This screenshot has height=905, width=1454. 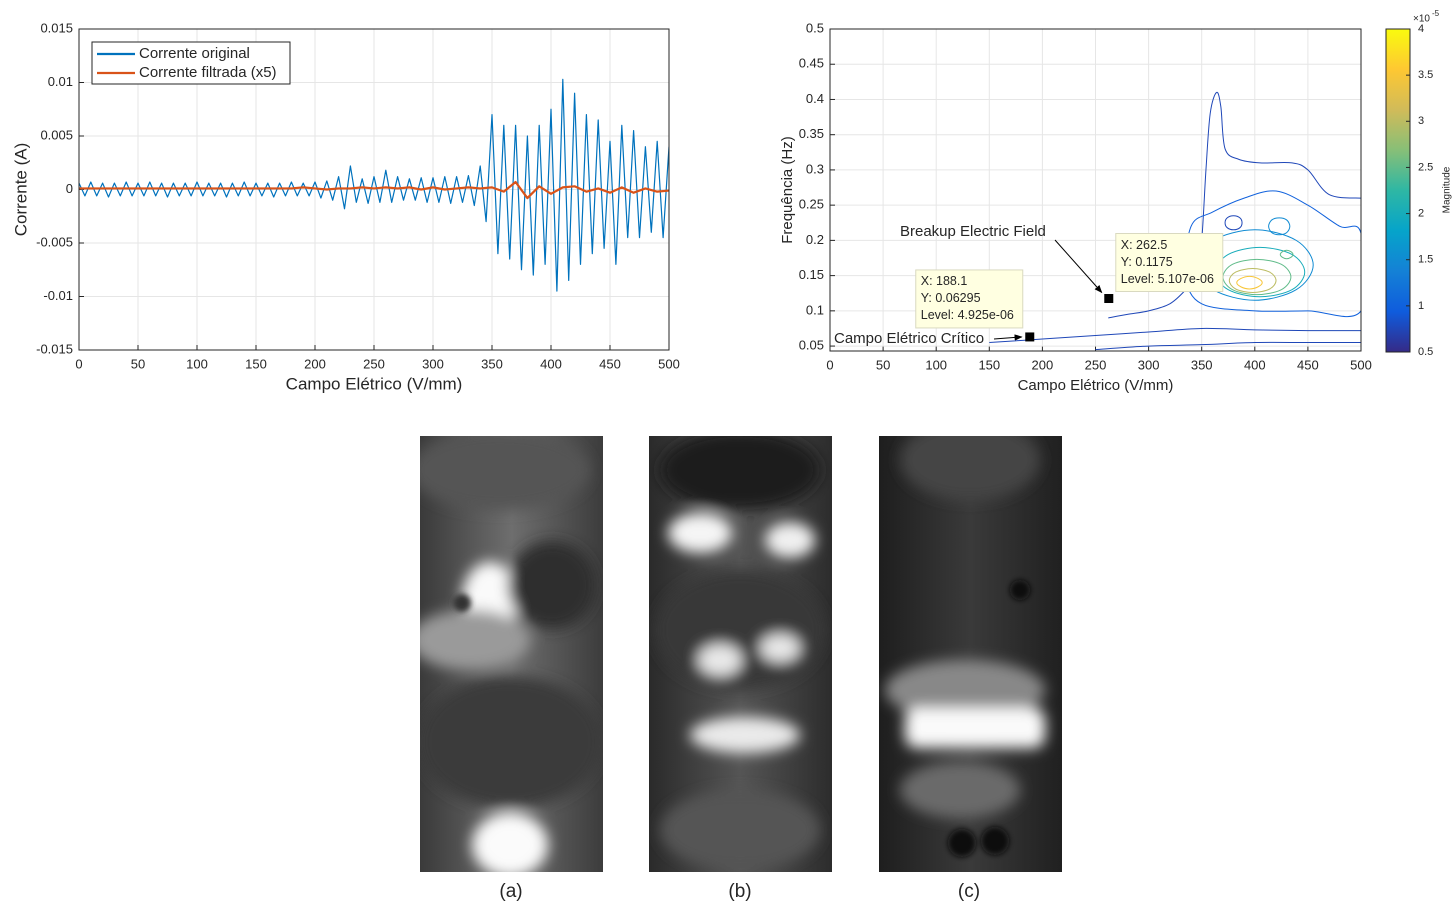 What do you see at coordinates (811, 345) in the screenshot?
I see `y-tick-label: 0.05` at bounding box center [811, 345].